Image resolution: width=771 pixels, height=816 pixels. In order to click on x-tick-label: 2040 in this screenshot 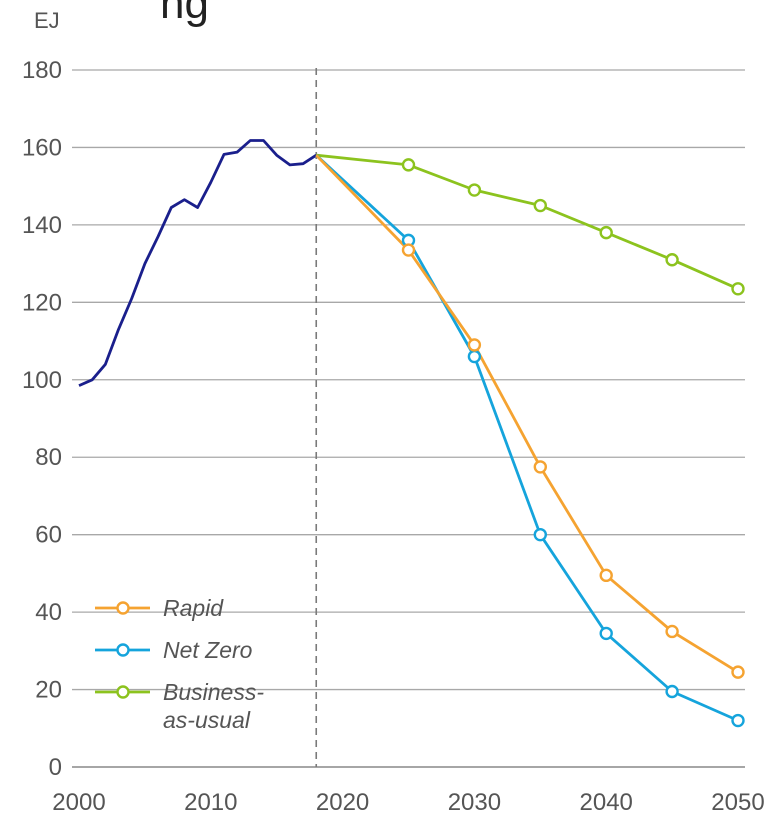, I will do `click(606, 802)`.